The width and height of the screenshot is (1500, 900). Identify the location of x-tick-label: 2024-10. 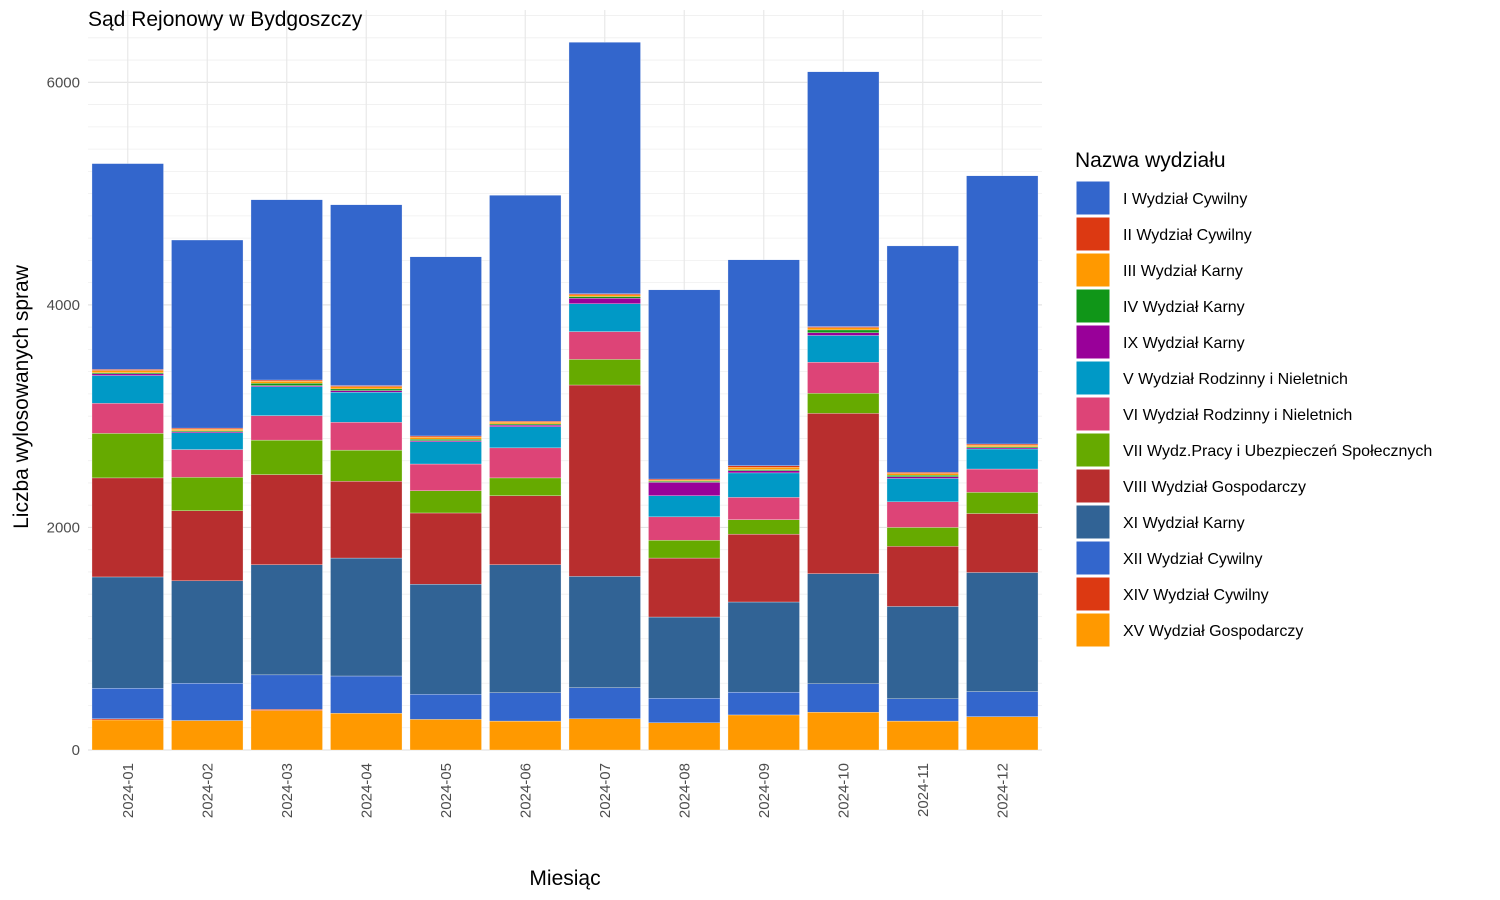
(843, 790).